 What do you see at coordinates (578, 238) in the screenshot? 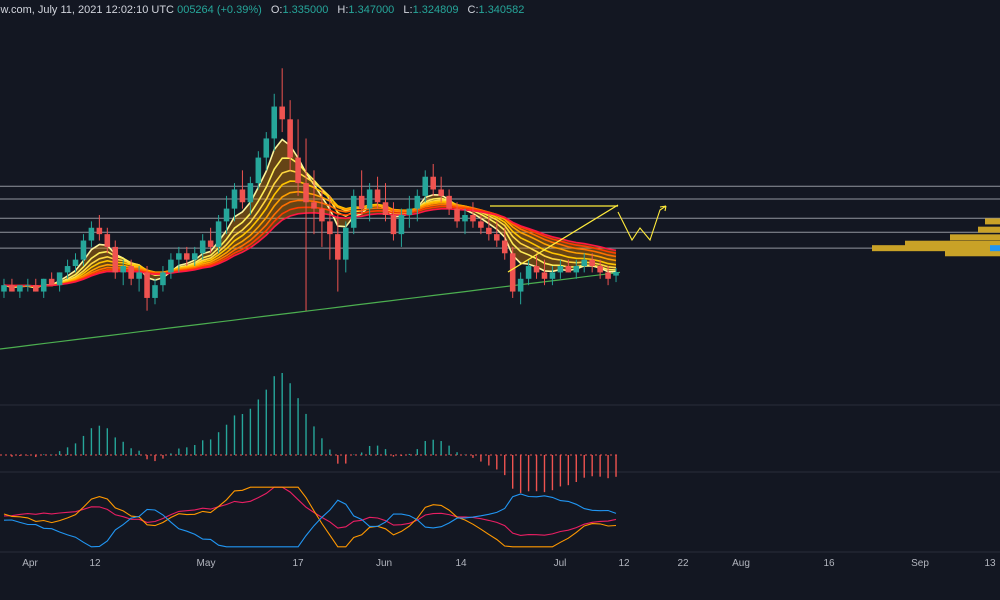
I see `drawings` at bounding box center [578, 238].